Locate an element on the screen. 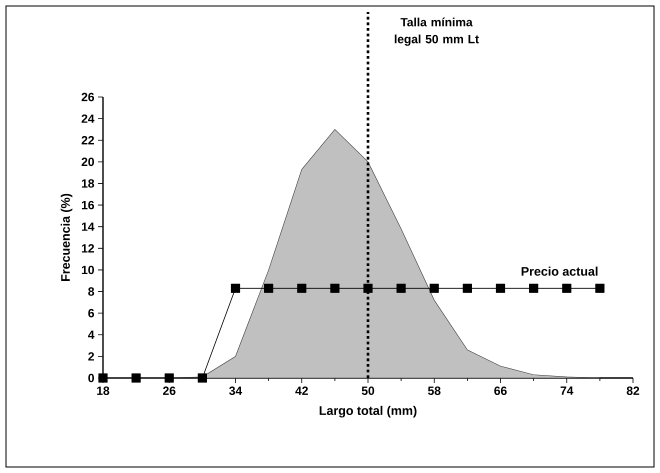  x-tick-label: 26 is located at coordinates (169, 390).